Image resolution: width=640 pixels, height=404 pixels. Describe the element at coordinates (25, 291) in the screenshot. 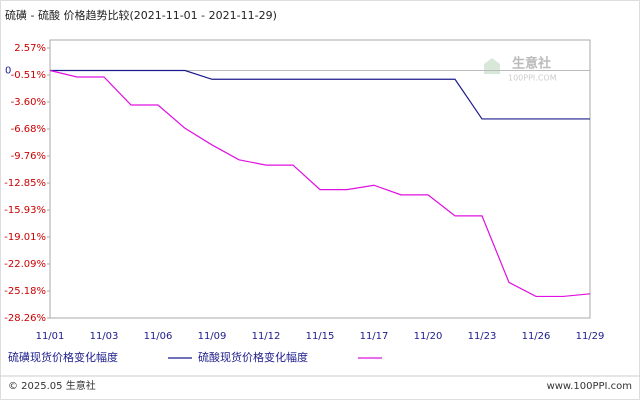

I see `y-tick-label: -25.18%` at that location.